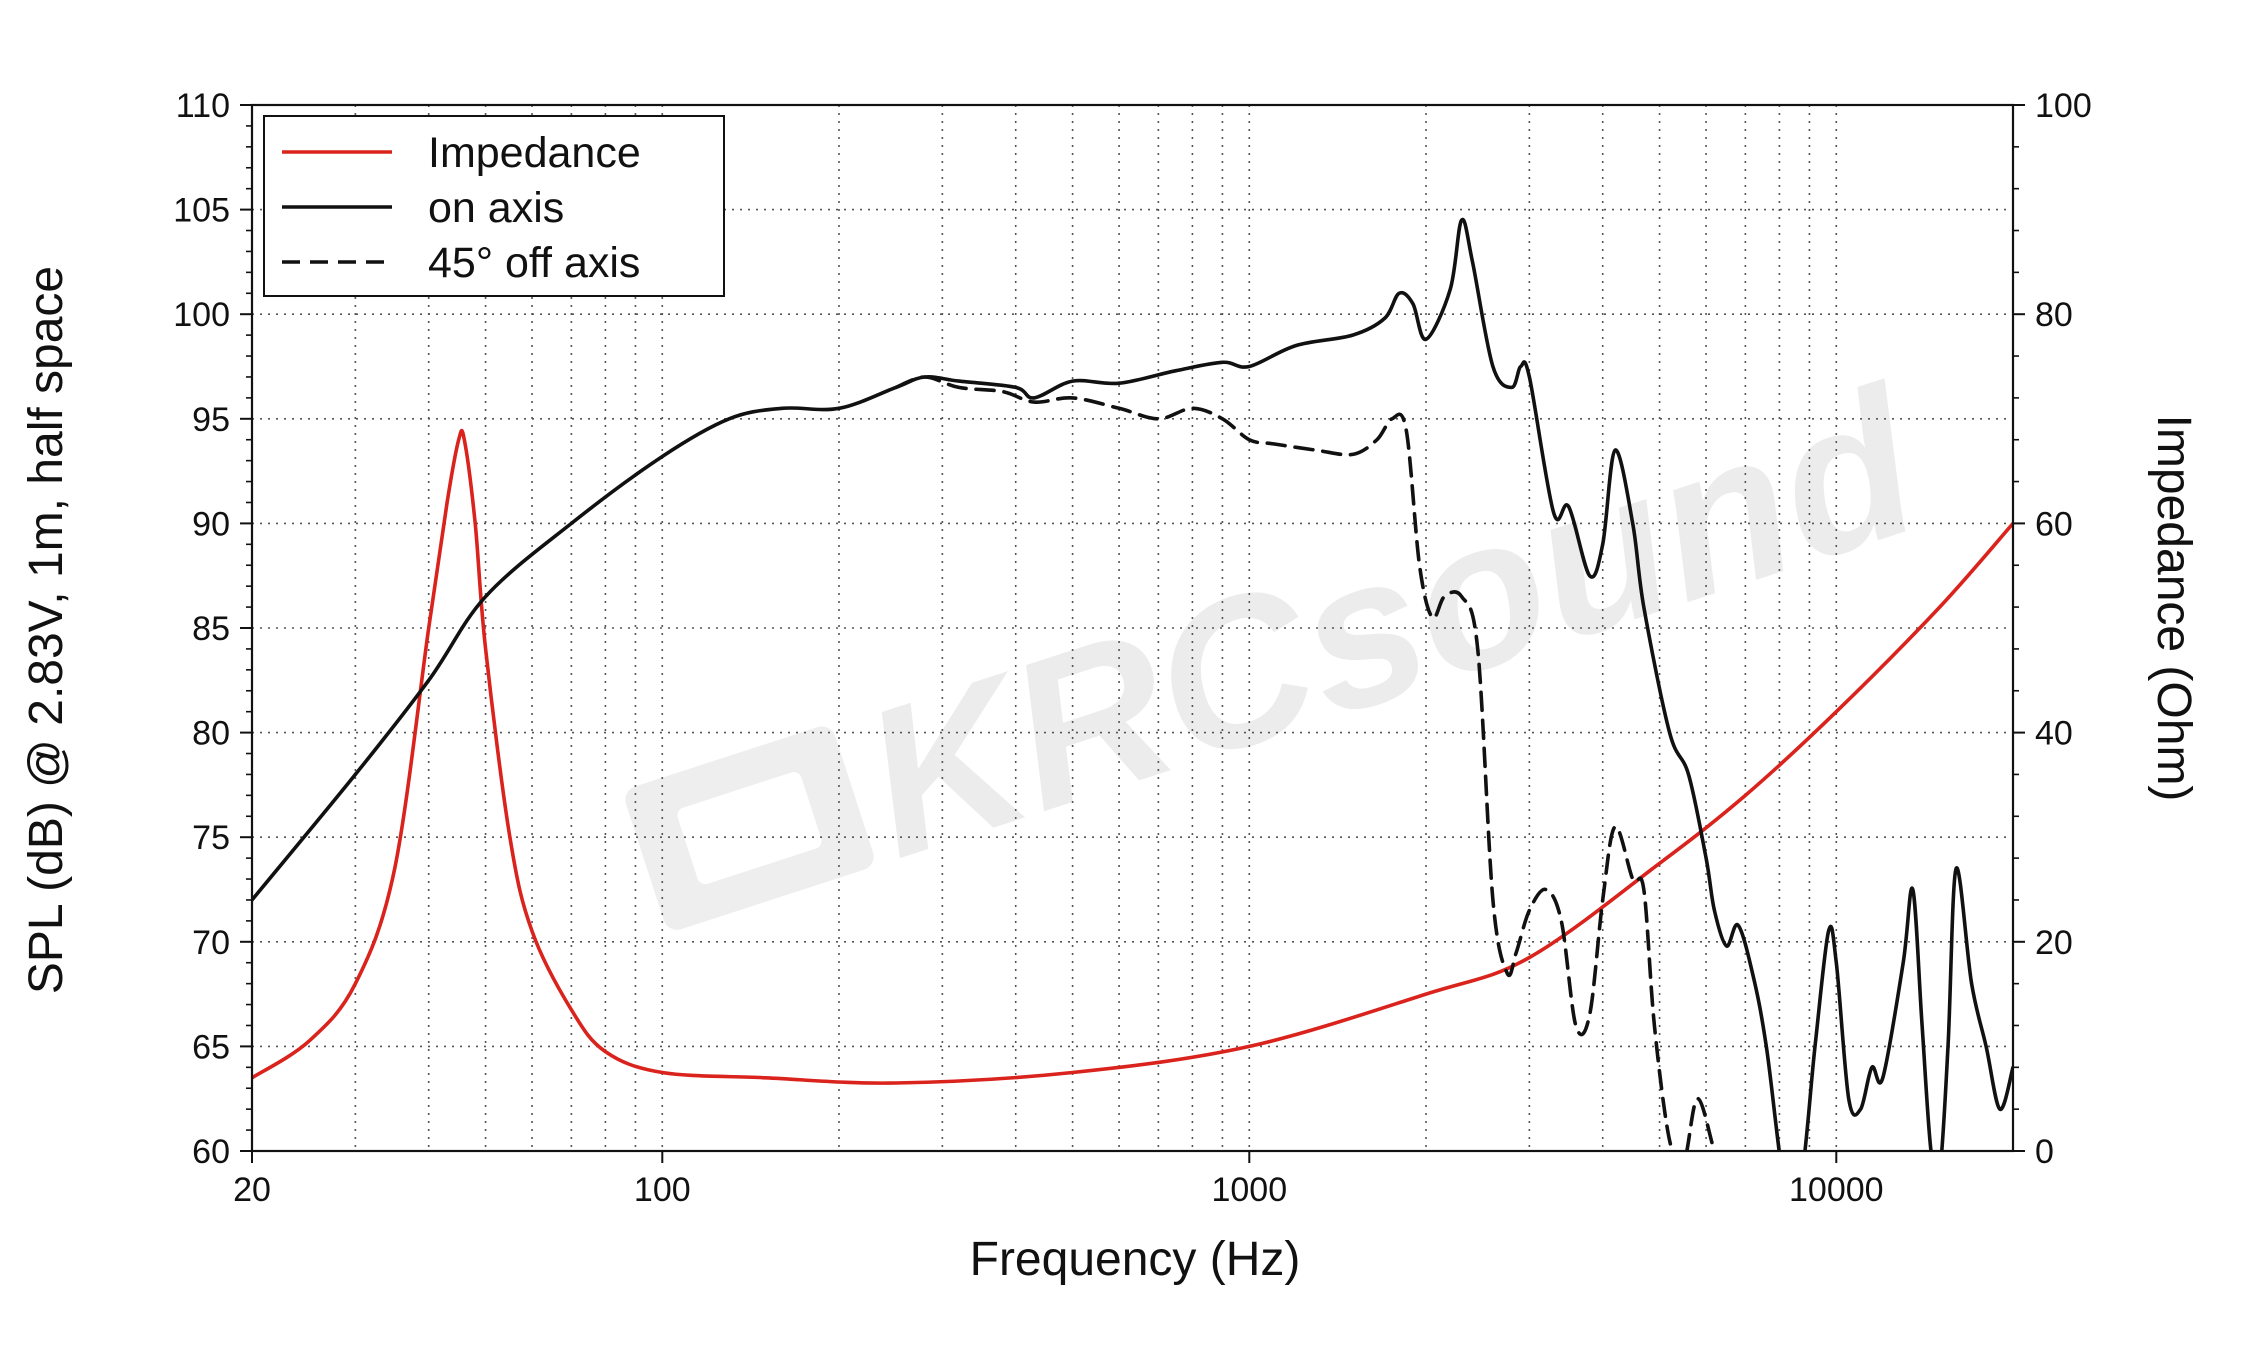 The height and width of the screenshot is (1350, 2250). Describe the element at coordinates (211, 1152) in the screenshot. I see `y-tick-label: 60` at that location.